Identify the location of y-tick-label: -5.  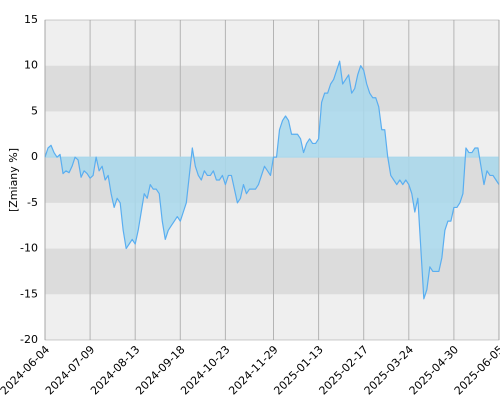
(32, 202).